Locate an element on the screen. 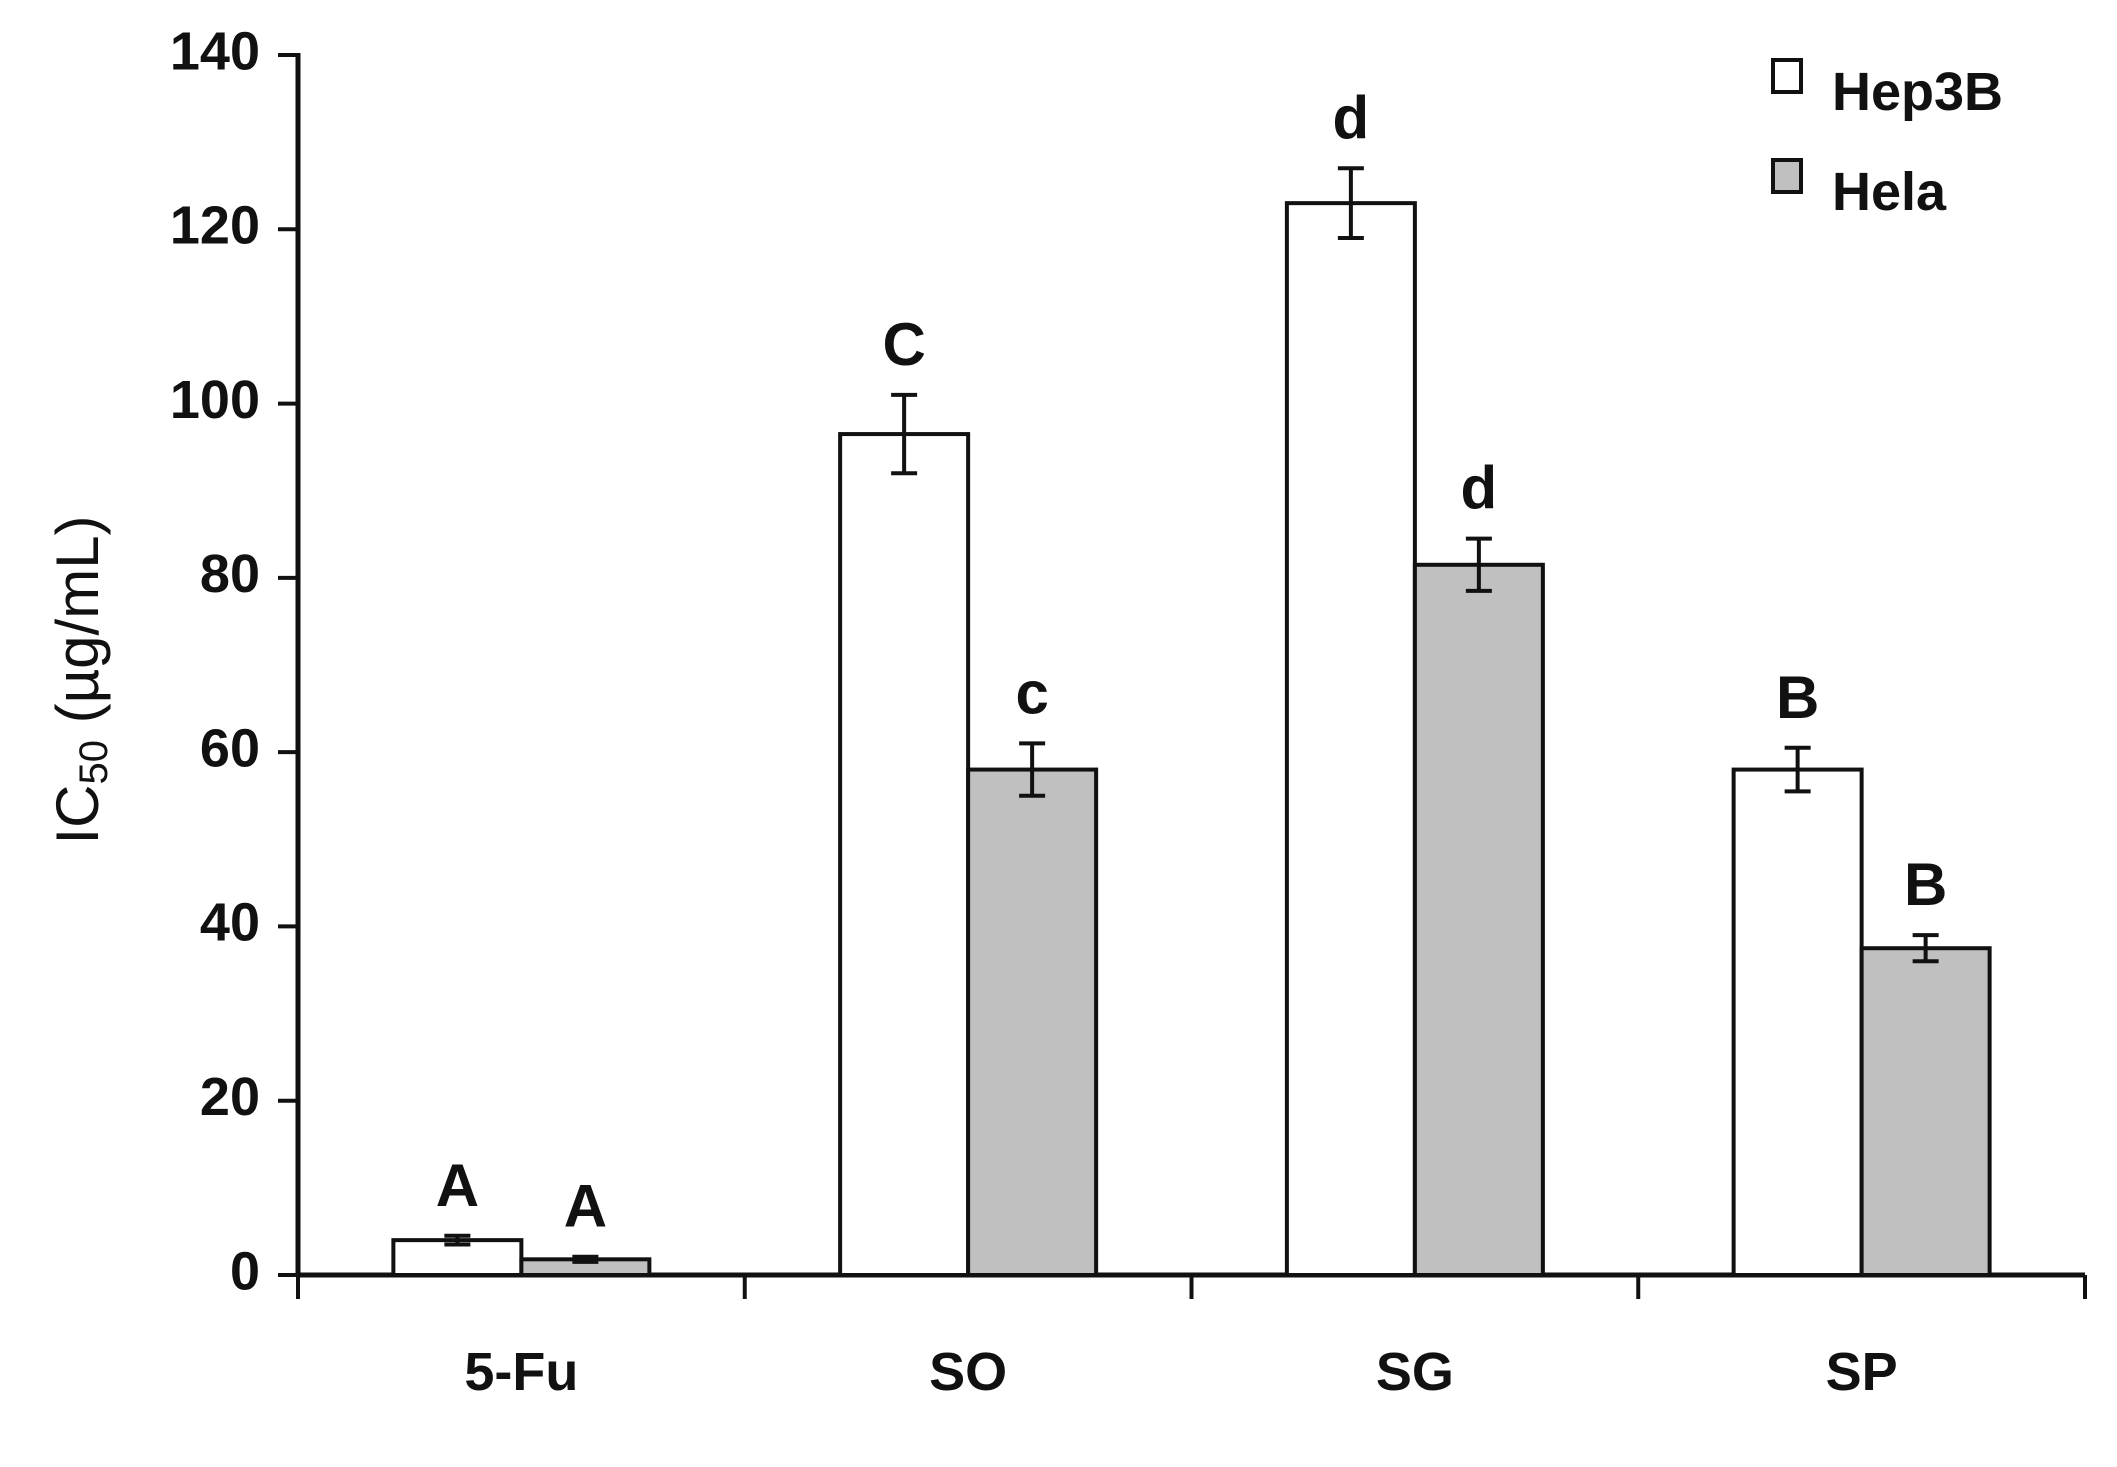 The height and width of the screenshot is (1467, 2117). y-tick-label: 20 is located at coordinates (230, 1097).